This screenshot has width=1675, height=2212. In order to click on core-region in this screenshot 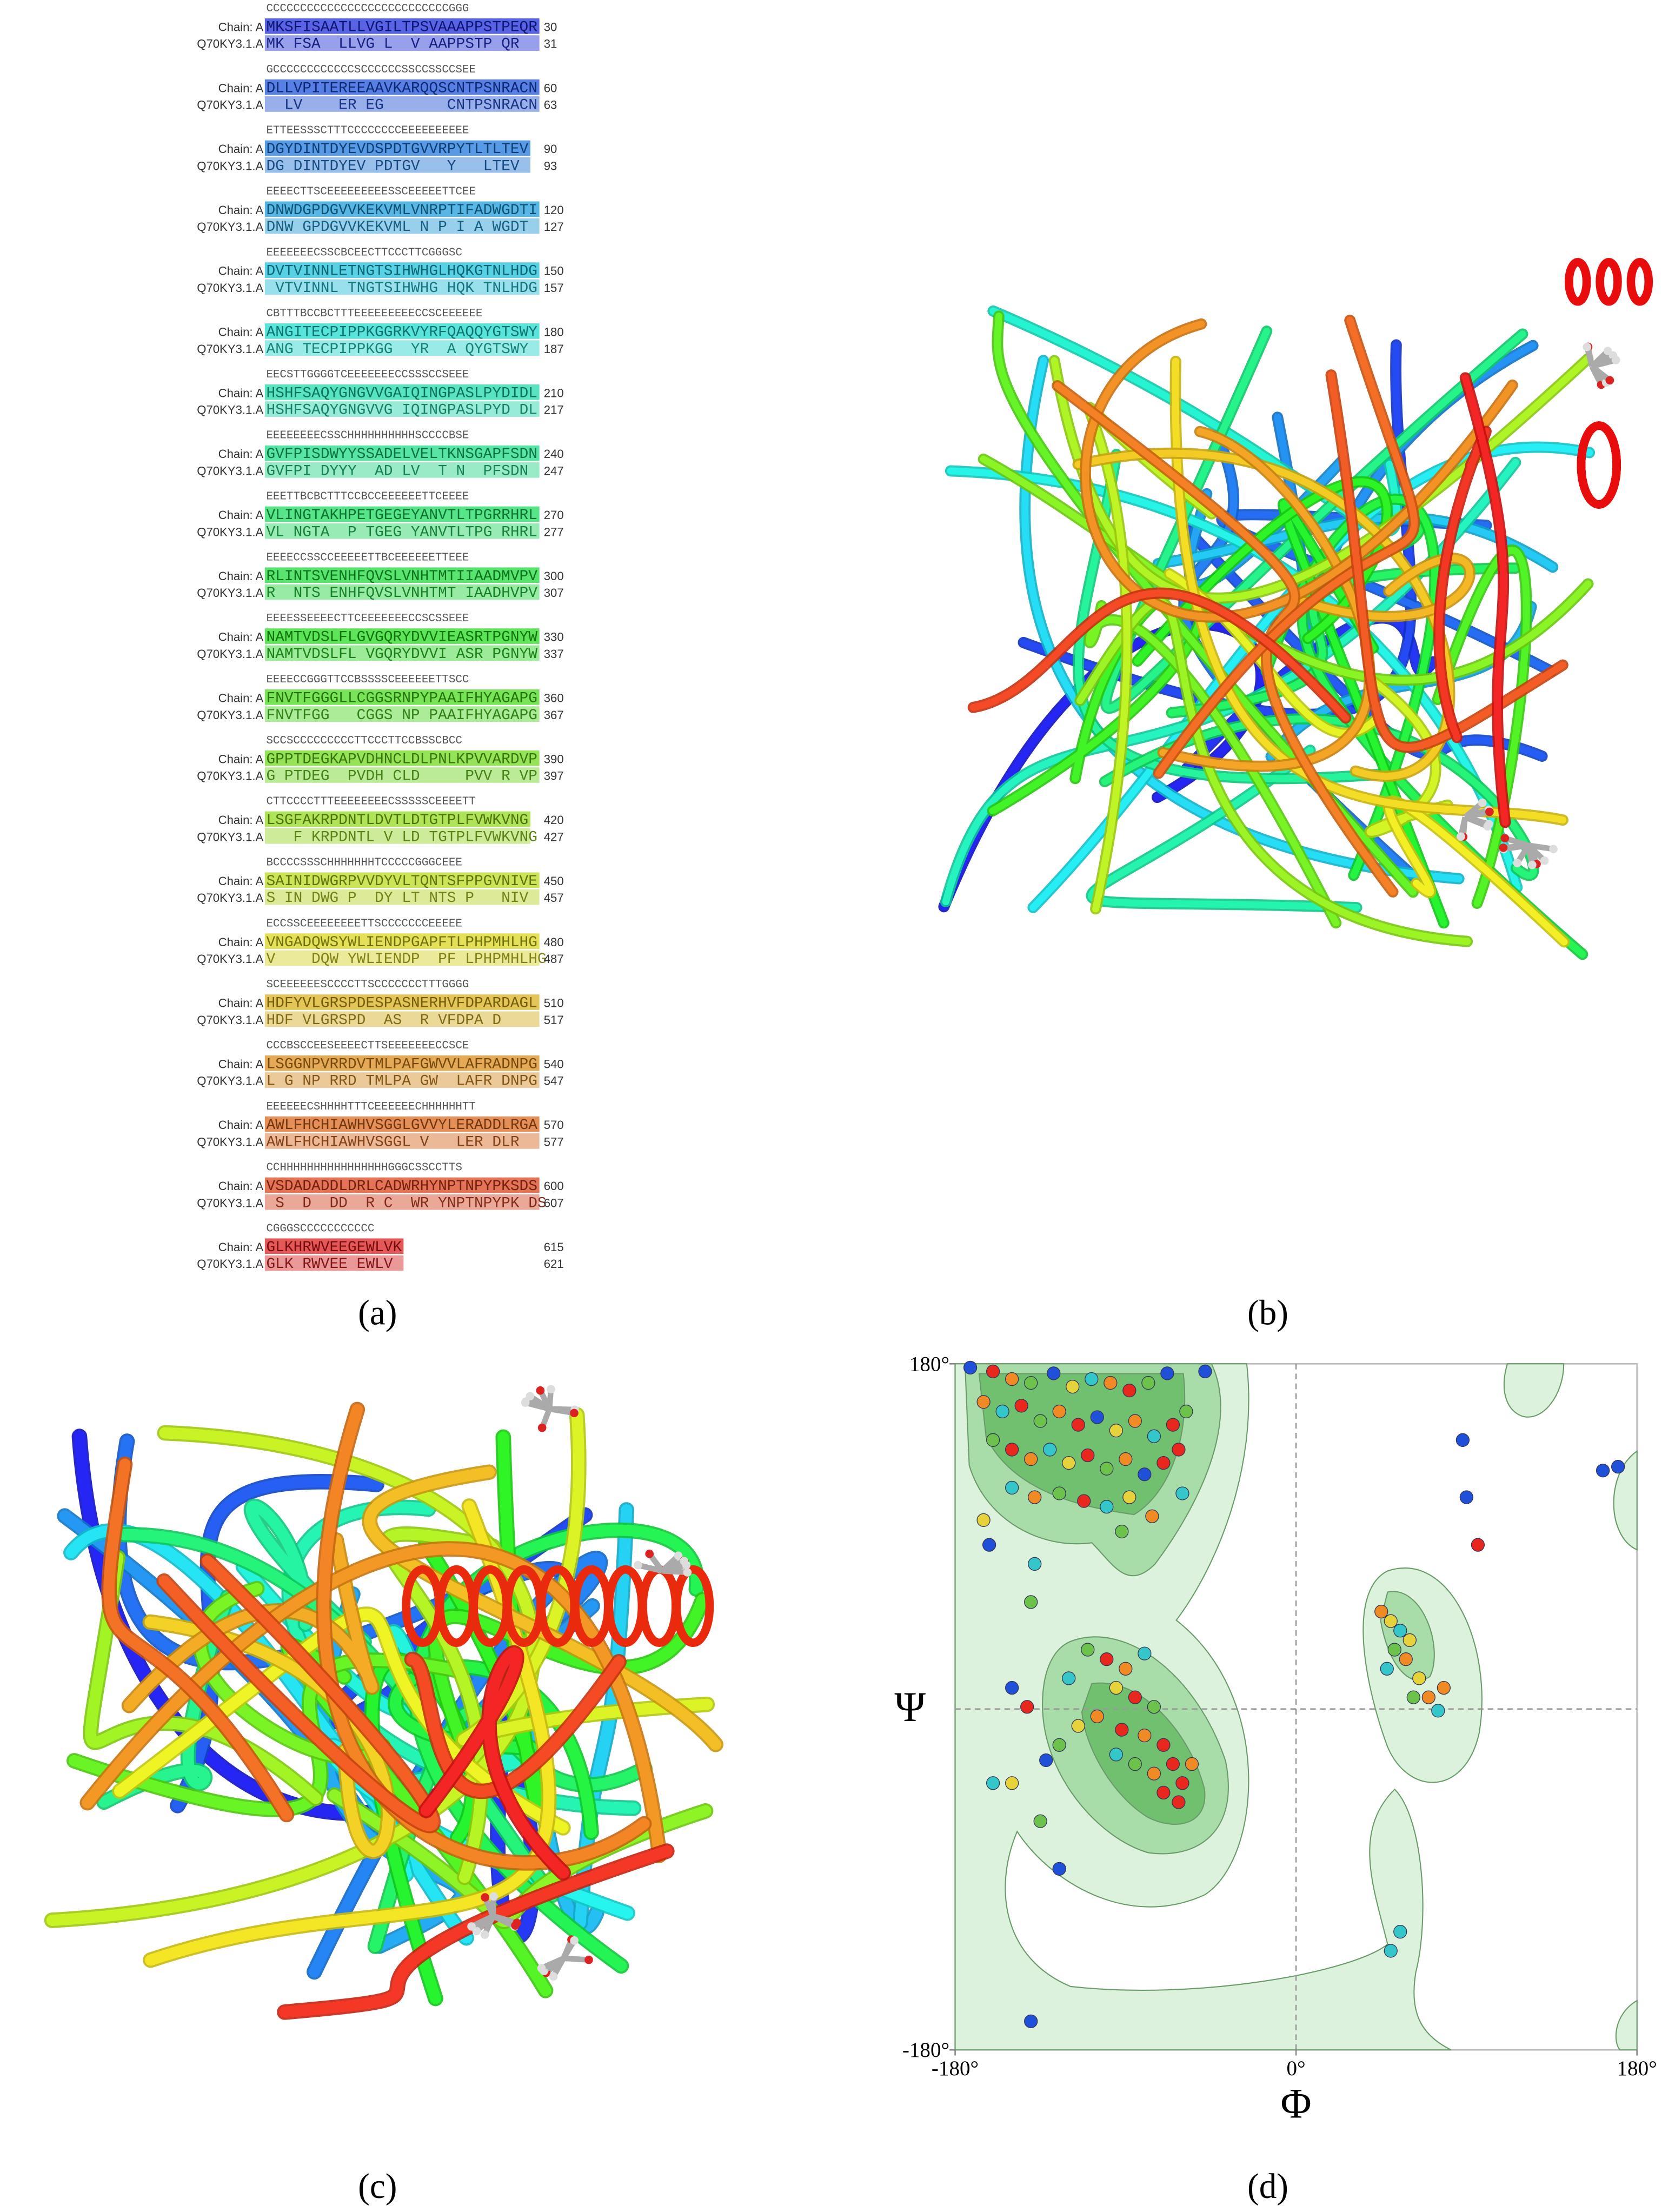, I will do `click(1082, 1444)`.